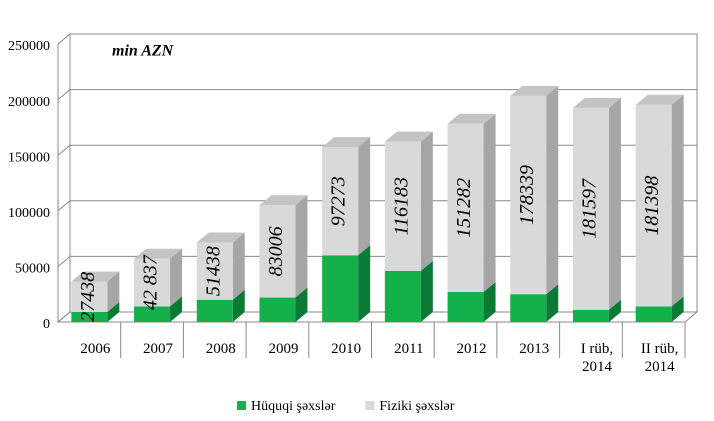 The height and width of the screenshot is (421, 714). I want to click on y-tick-label: 0, so click(46, 324).